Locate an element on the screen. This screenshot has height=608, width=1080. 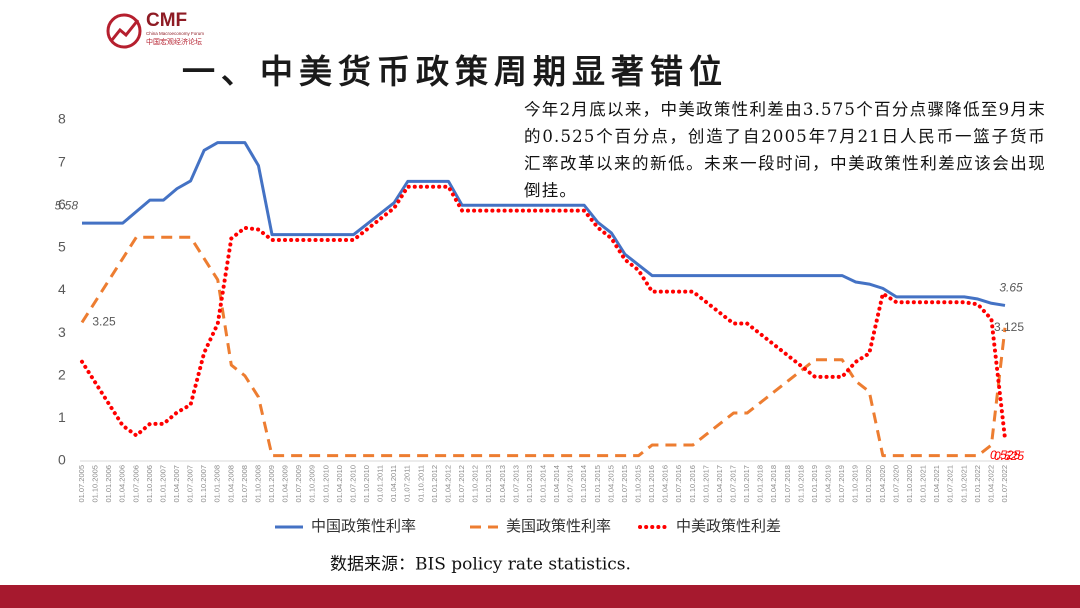
legend-label: 中美政策性利差 is located at coordinates (728, 526).